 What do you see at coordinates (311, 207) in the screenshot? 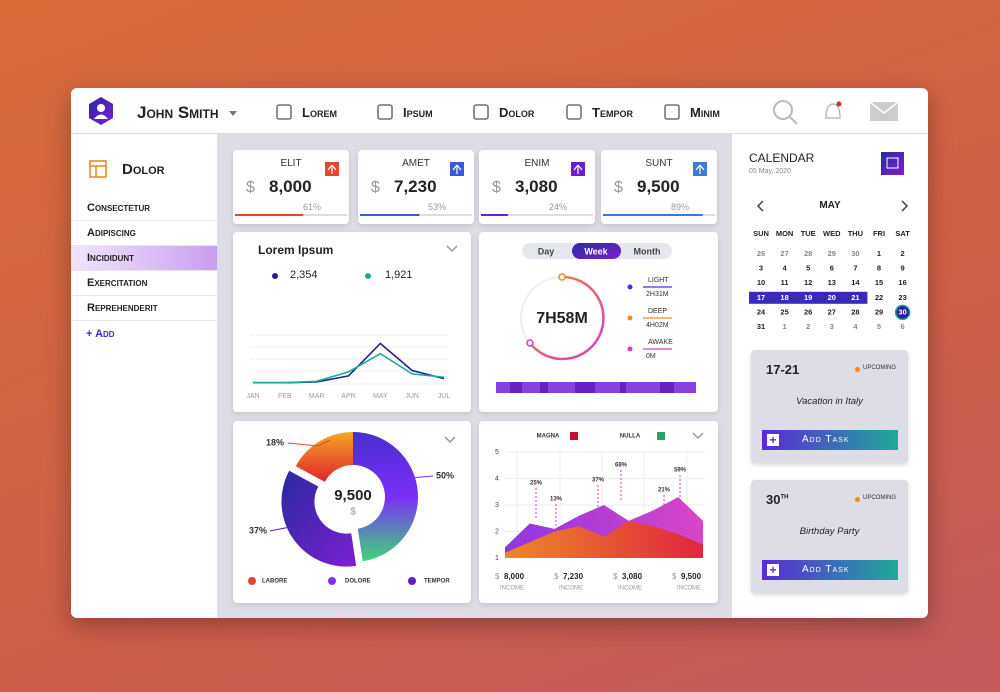
I see `stat-percent: 61%` at bounding box center [311, 207].